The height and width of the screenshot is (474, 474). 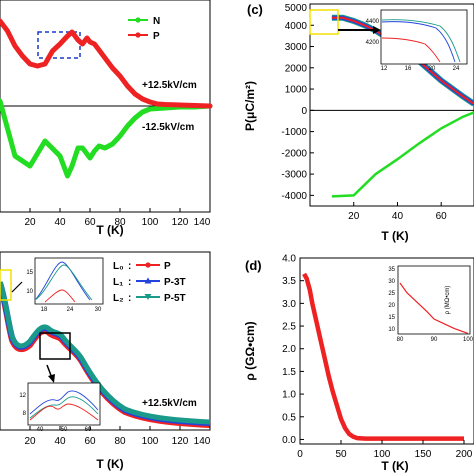 What do you see at coordinates (90, 441) in the screenshot?
I see `x-tick-label: 60` at bounding box center [90, 441].